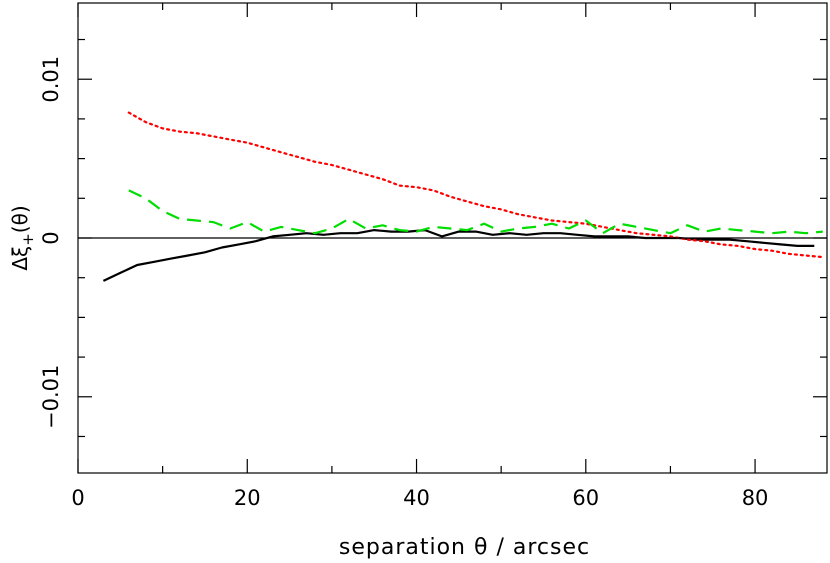  What do you see at coordinates (464, 547) in the screenshot?
I see `x-axis-label: separation θ / arcsec` at bounding box center [464, 547].